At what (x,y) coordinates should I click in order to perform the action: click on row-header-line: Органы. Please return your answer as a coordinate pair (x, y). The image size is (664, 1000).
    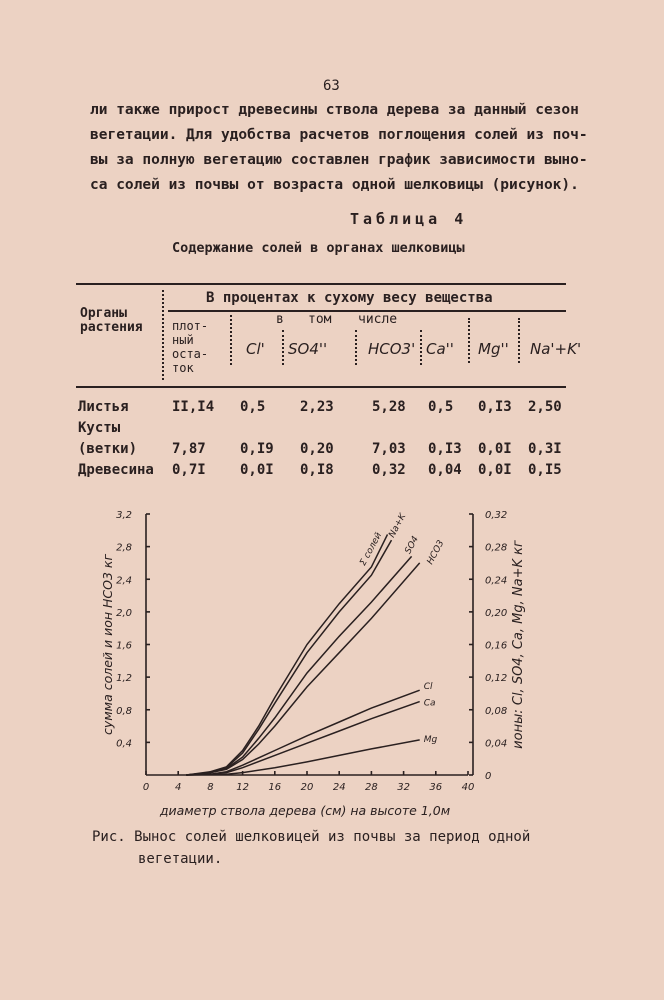
    Looking at the image, I should click on (103, 313).